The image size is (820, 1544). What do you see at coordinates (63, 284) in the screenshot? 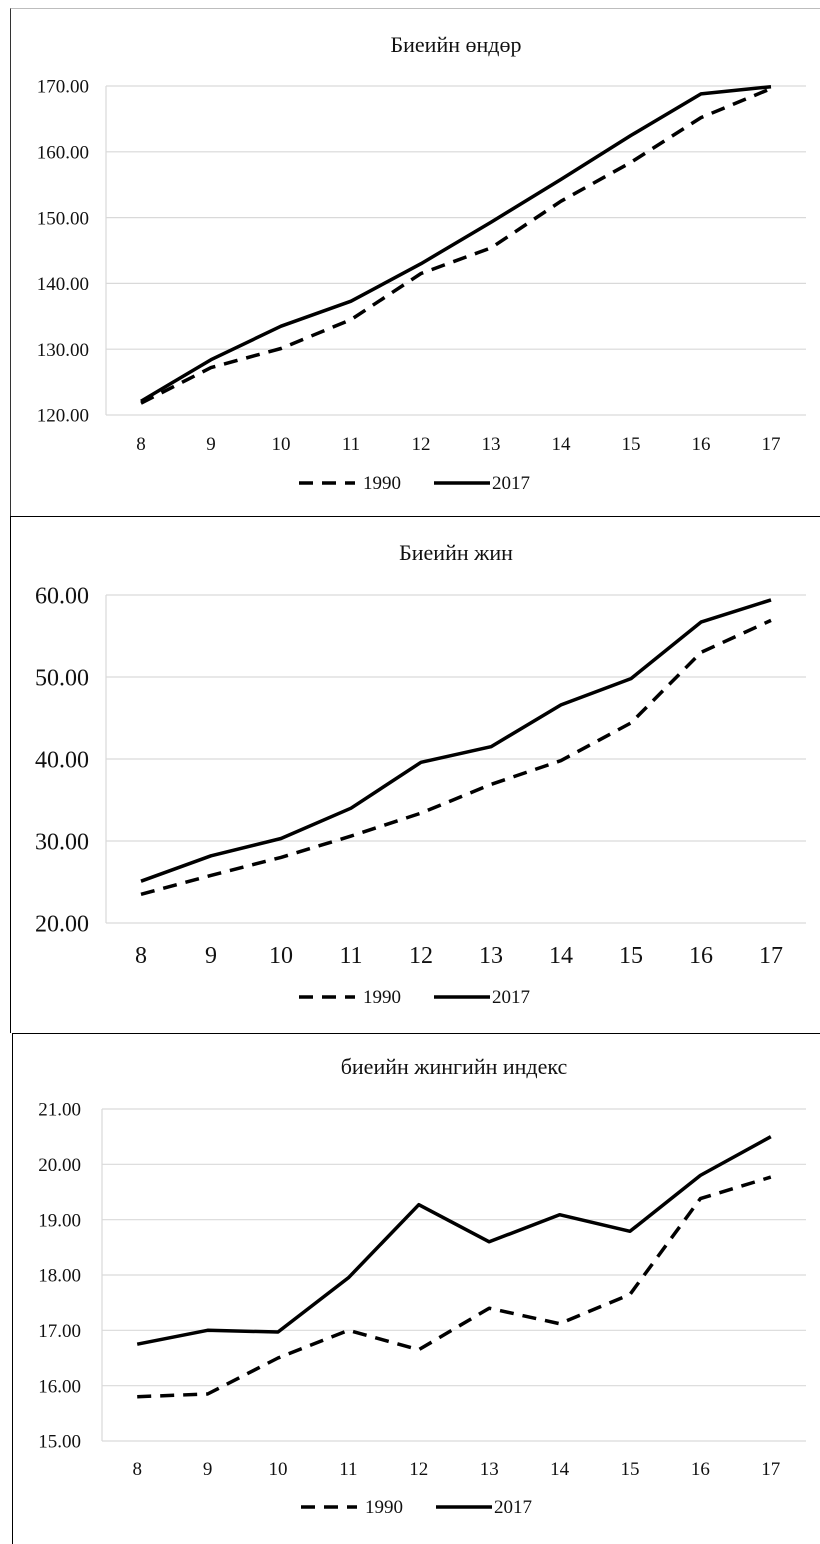
I see `y-tick-label: 140.00` at bounding box center [63, 284].